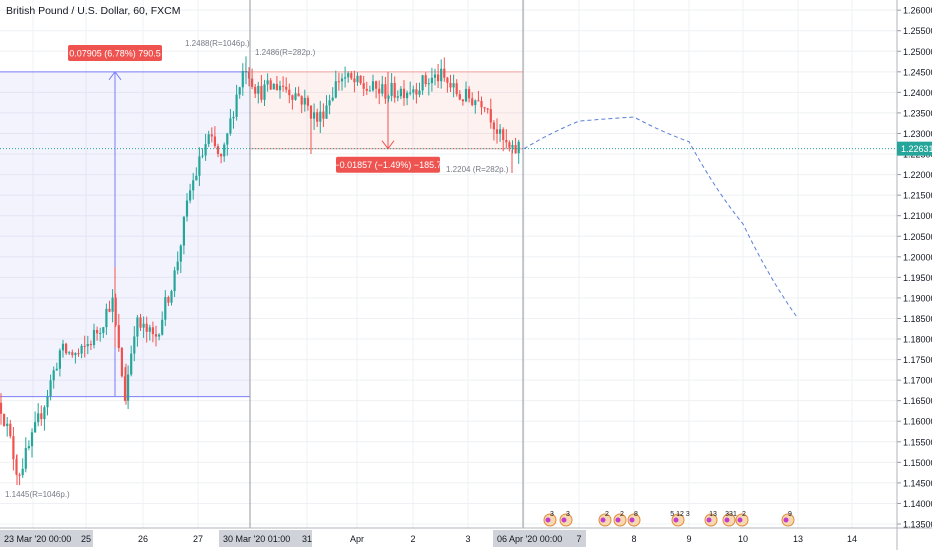 This screenshot has width=932, height=550. Describe the element at coordinates (669, 519) in the screenshot. I see `event-markers: 3 3 2 2 8 5 12 3 13 331 2 9` at that location.